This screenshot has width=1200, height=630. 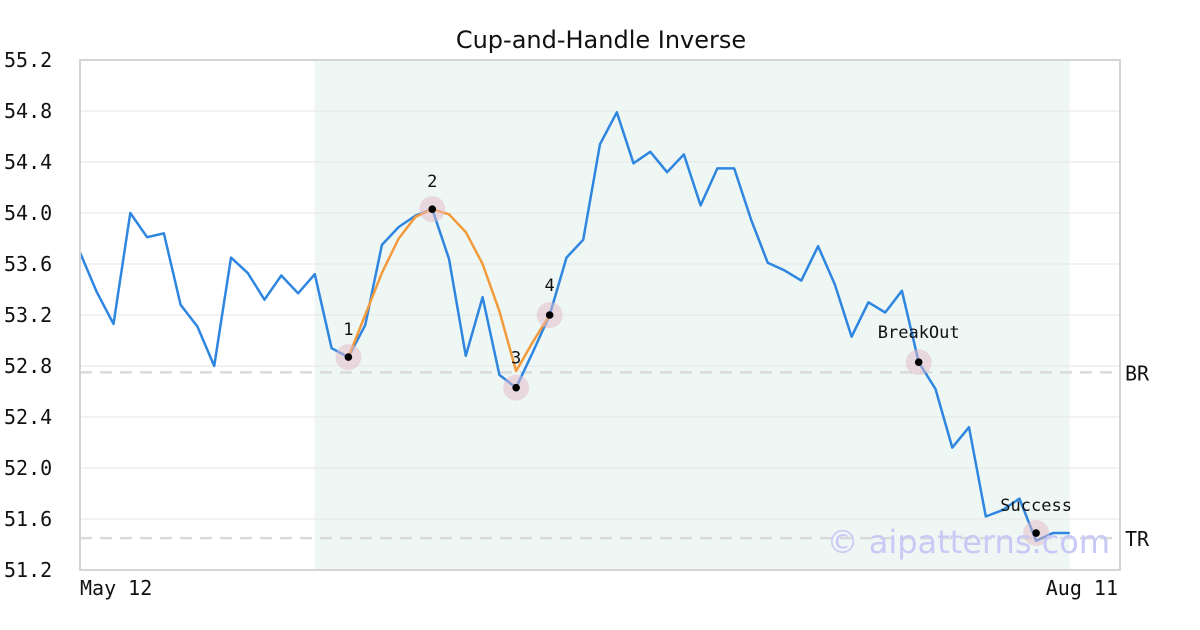 I want to click on y-tick-label: 54.4, so click(x=28, y=162).